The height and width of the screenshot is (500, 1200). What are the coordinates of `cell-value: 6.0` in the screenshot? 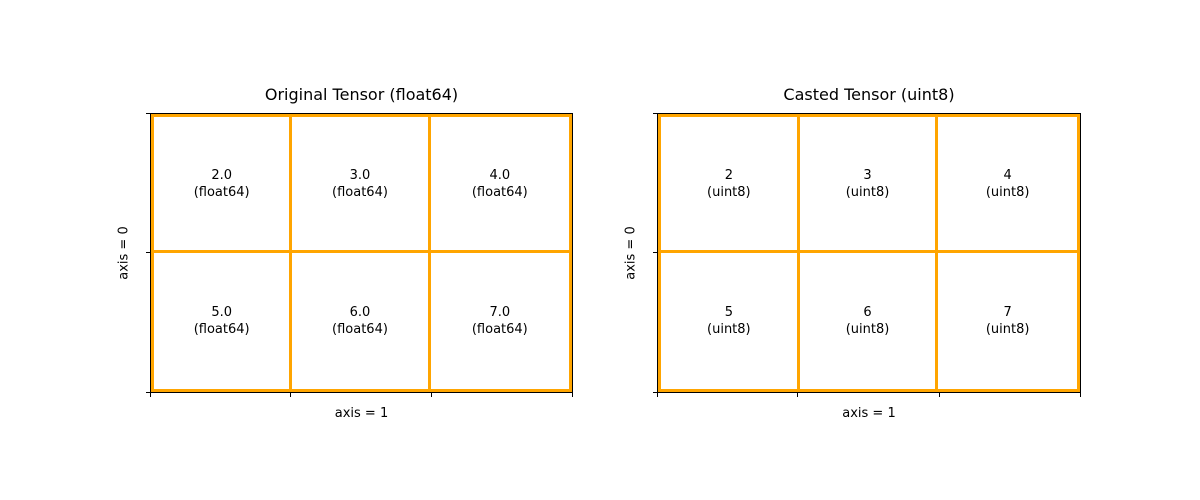 It's located at (360, 312).